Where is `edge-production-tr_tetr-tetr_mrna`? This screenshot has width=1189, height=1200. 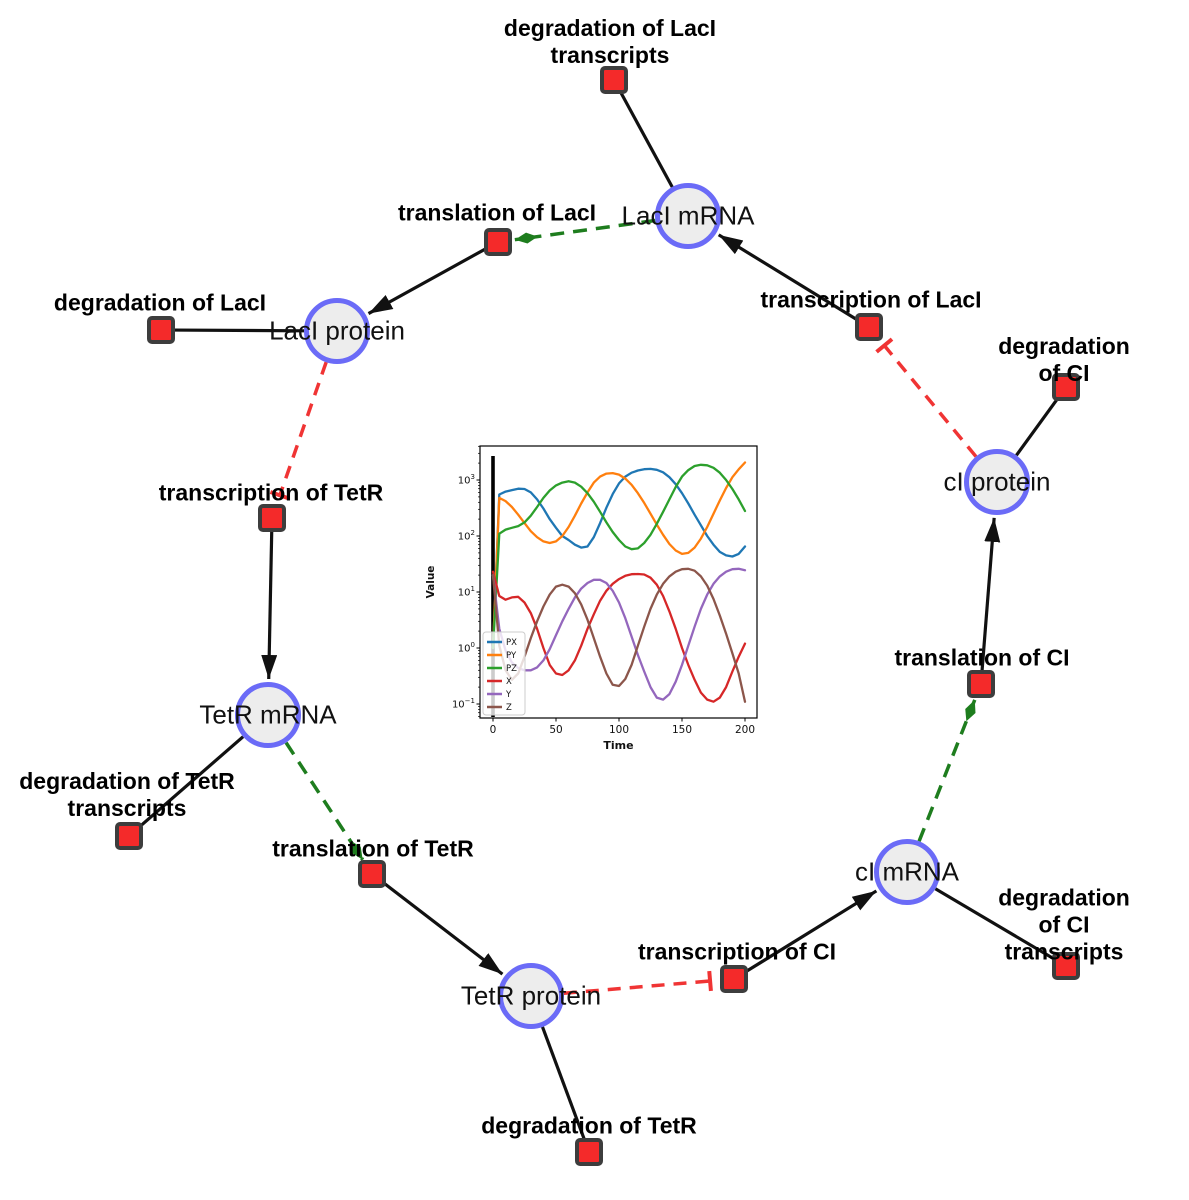
edge-production-tr_tetr-tetr_mrna is located at coordinates (269, 605).